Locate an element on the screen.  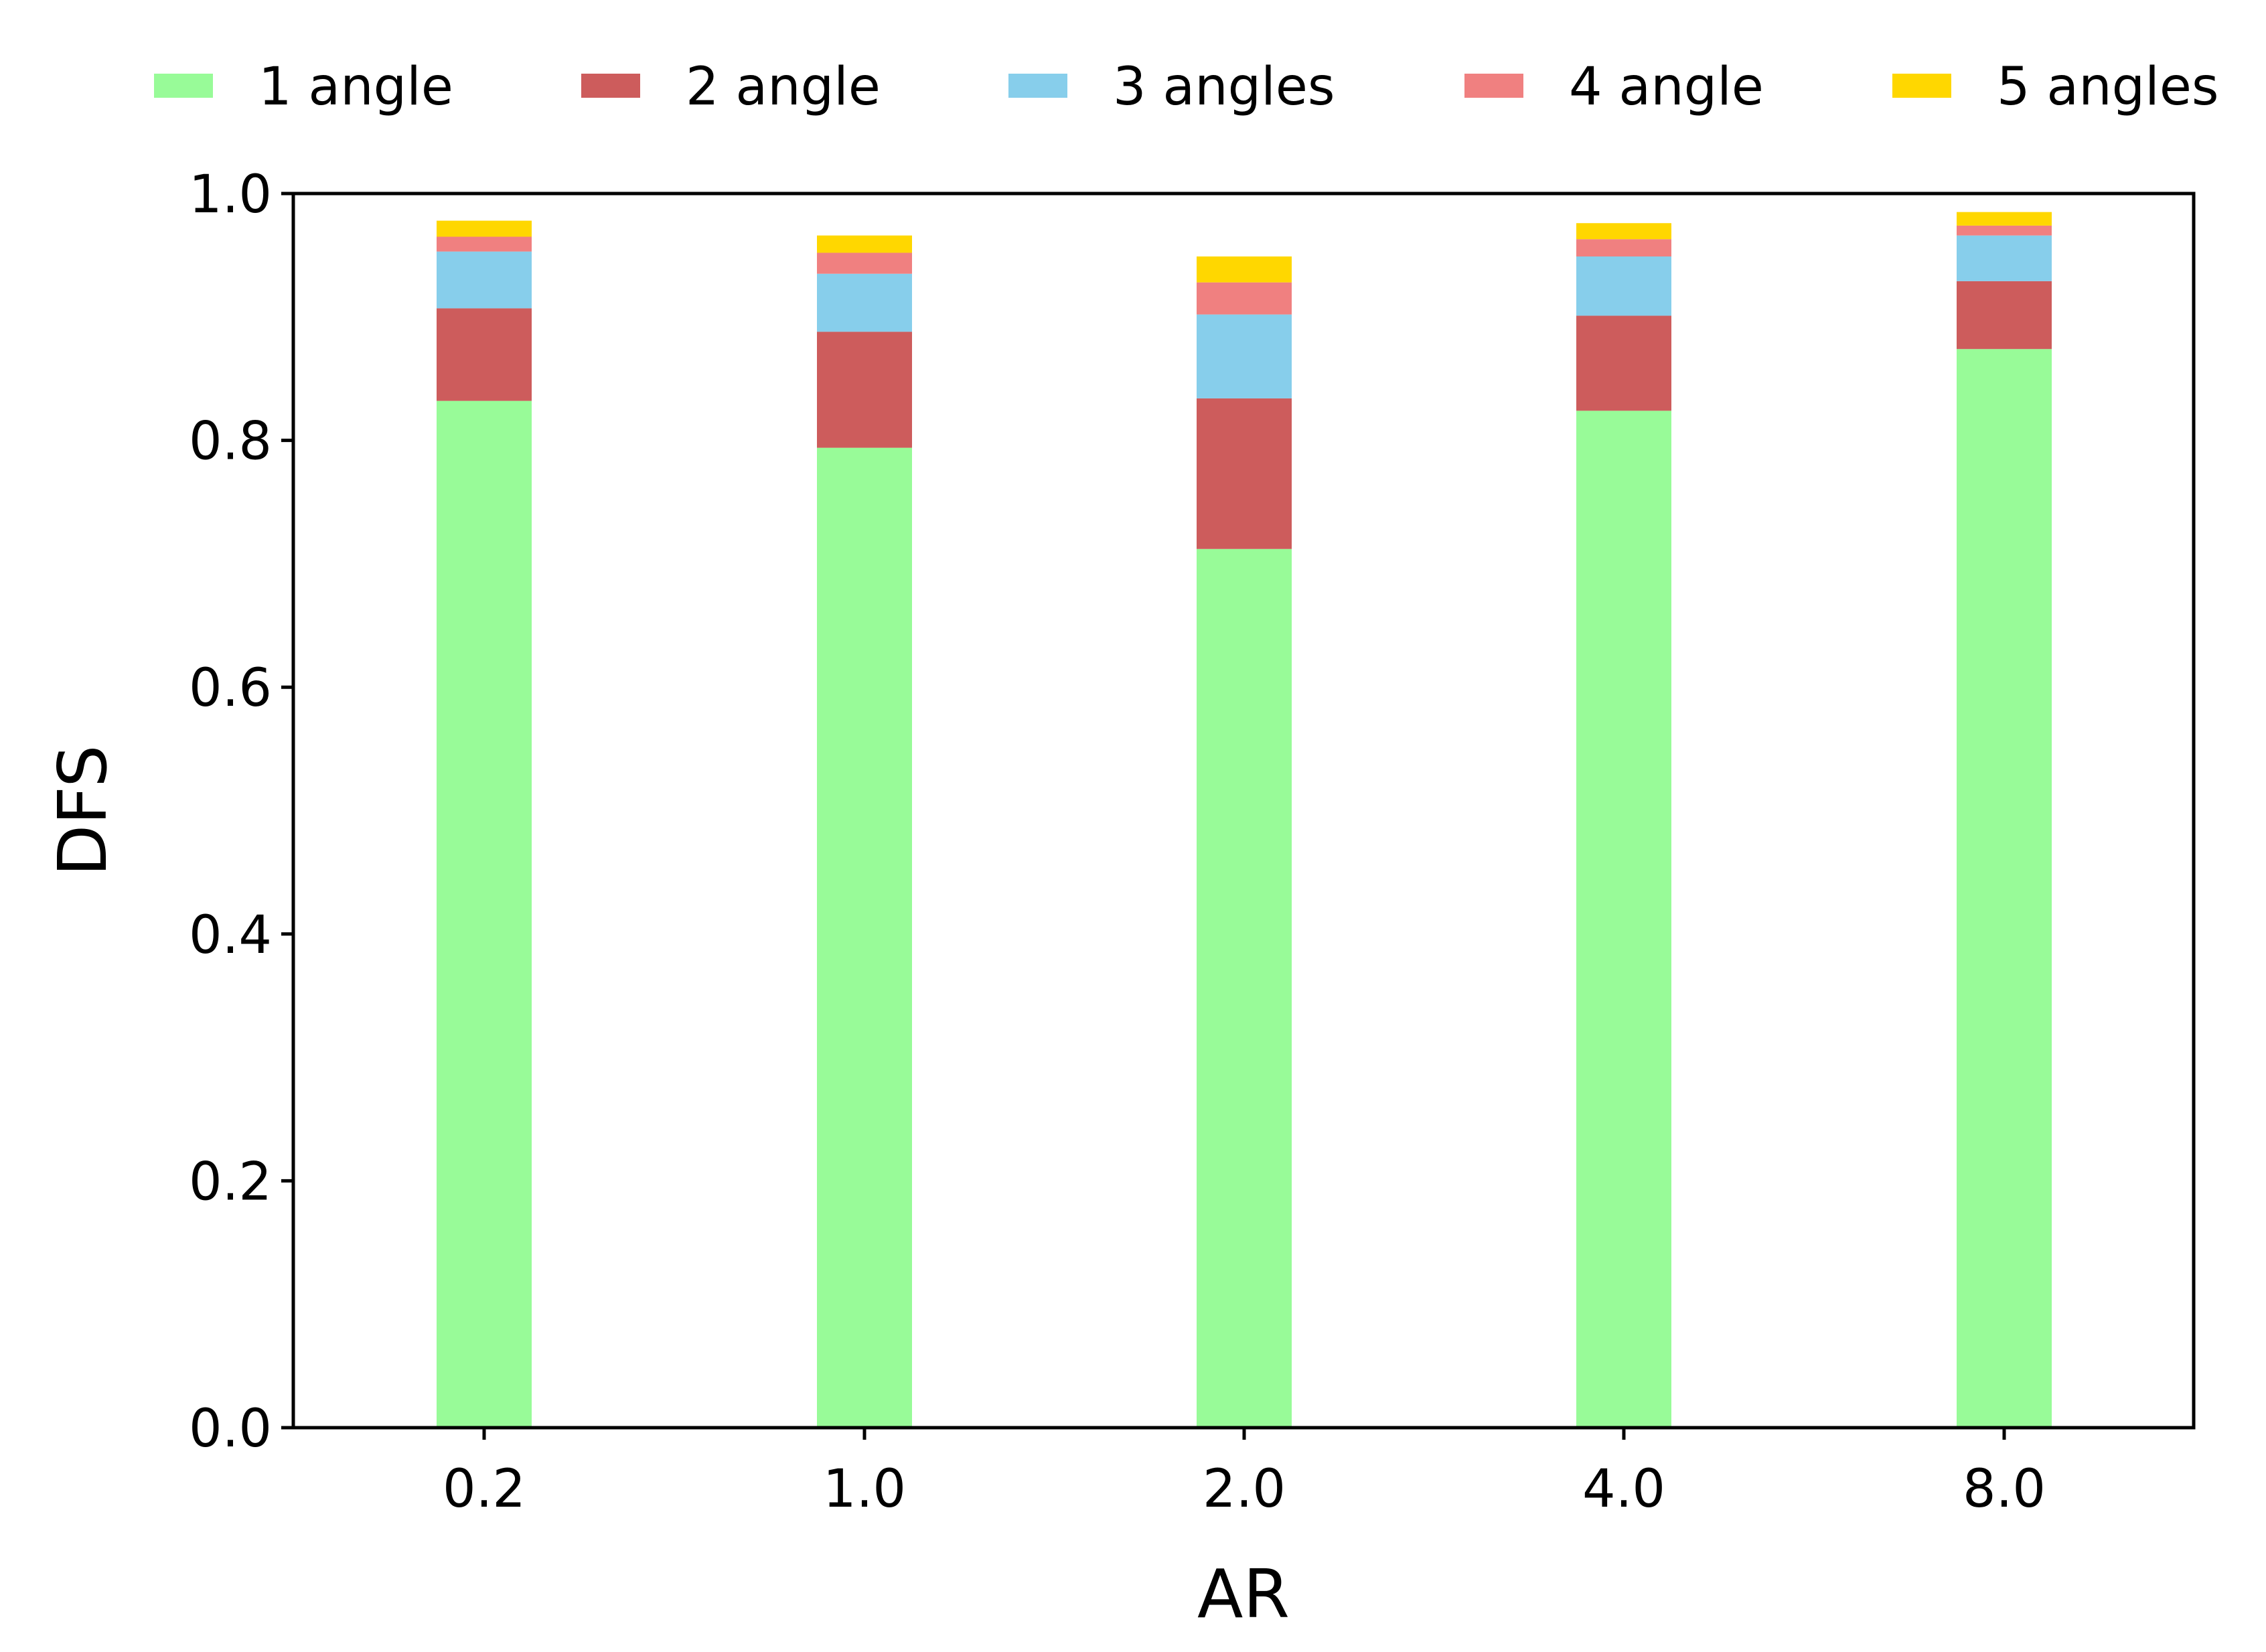
x-tick-label: 2.0 is located at coordinates (1244, 1489).